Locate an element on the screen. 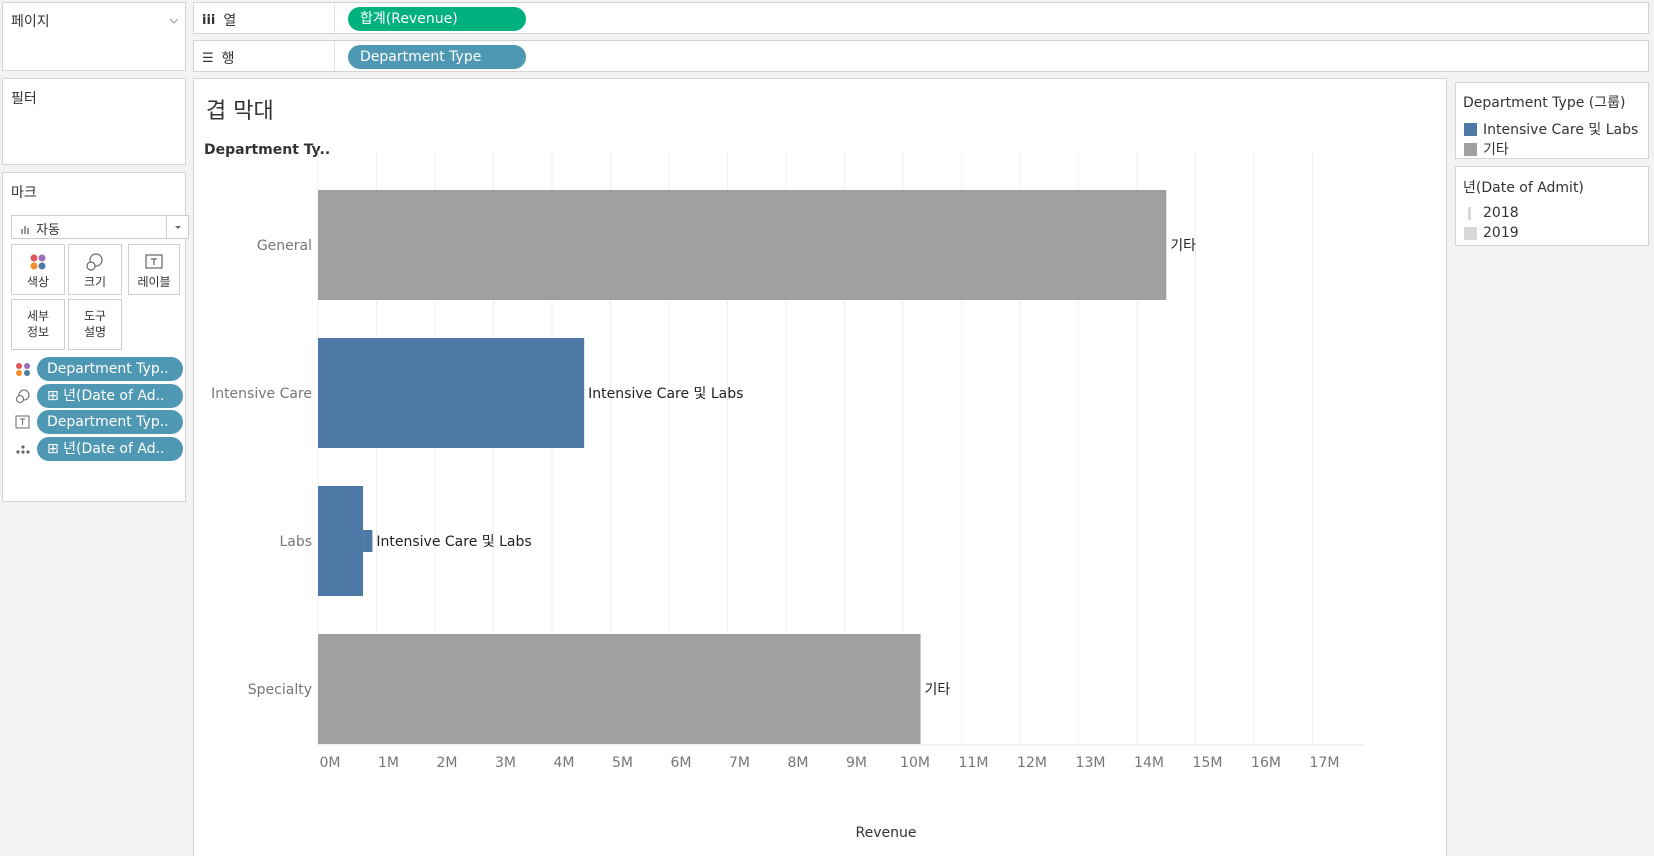  mark-type-dropdown: 자동 is located at coordinates (100, 227).